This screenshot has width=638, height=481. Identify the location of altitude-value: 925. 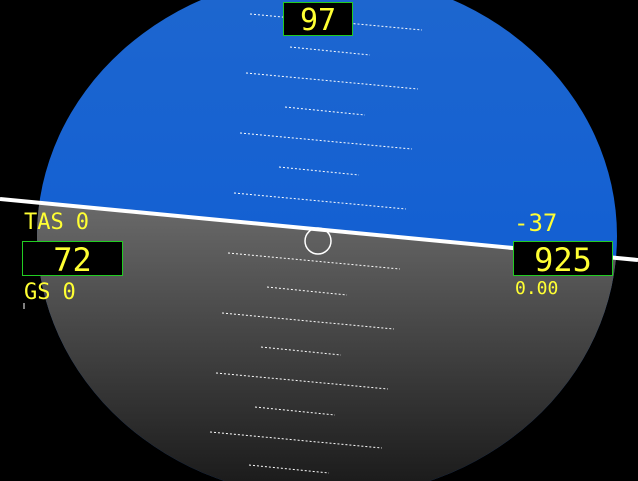
(563, 260).